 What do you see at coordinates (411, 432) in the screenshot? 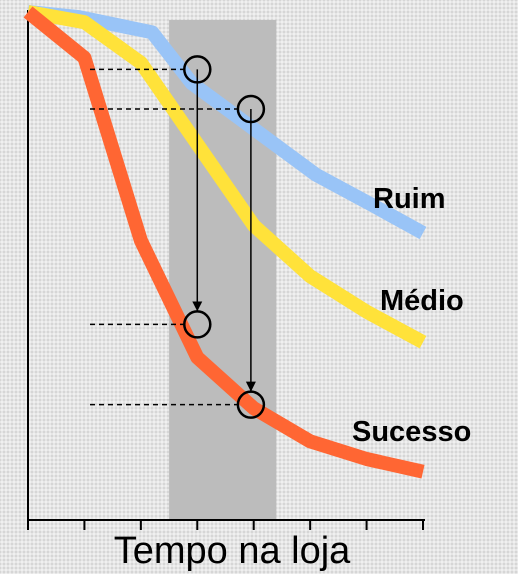
I see `series-label-sucesso: Sucesso` at bounding box center [411, 432].